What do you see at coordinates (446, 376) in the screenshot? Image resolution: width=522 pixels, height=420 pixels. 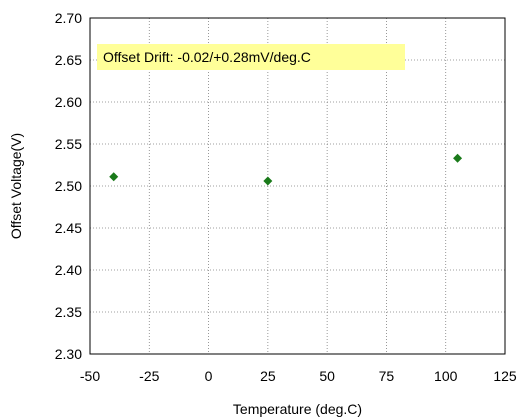 I see `x-tick-label: 100` at bounding box center [446, 376].